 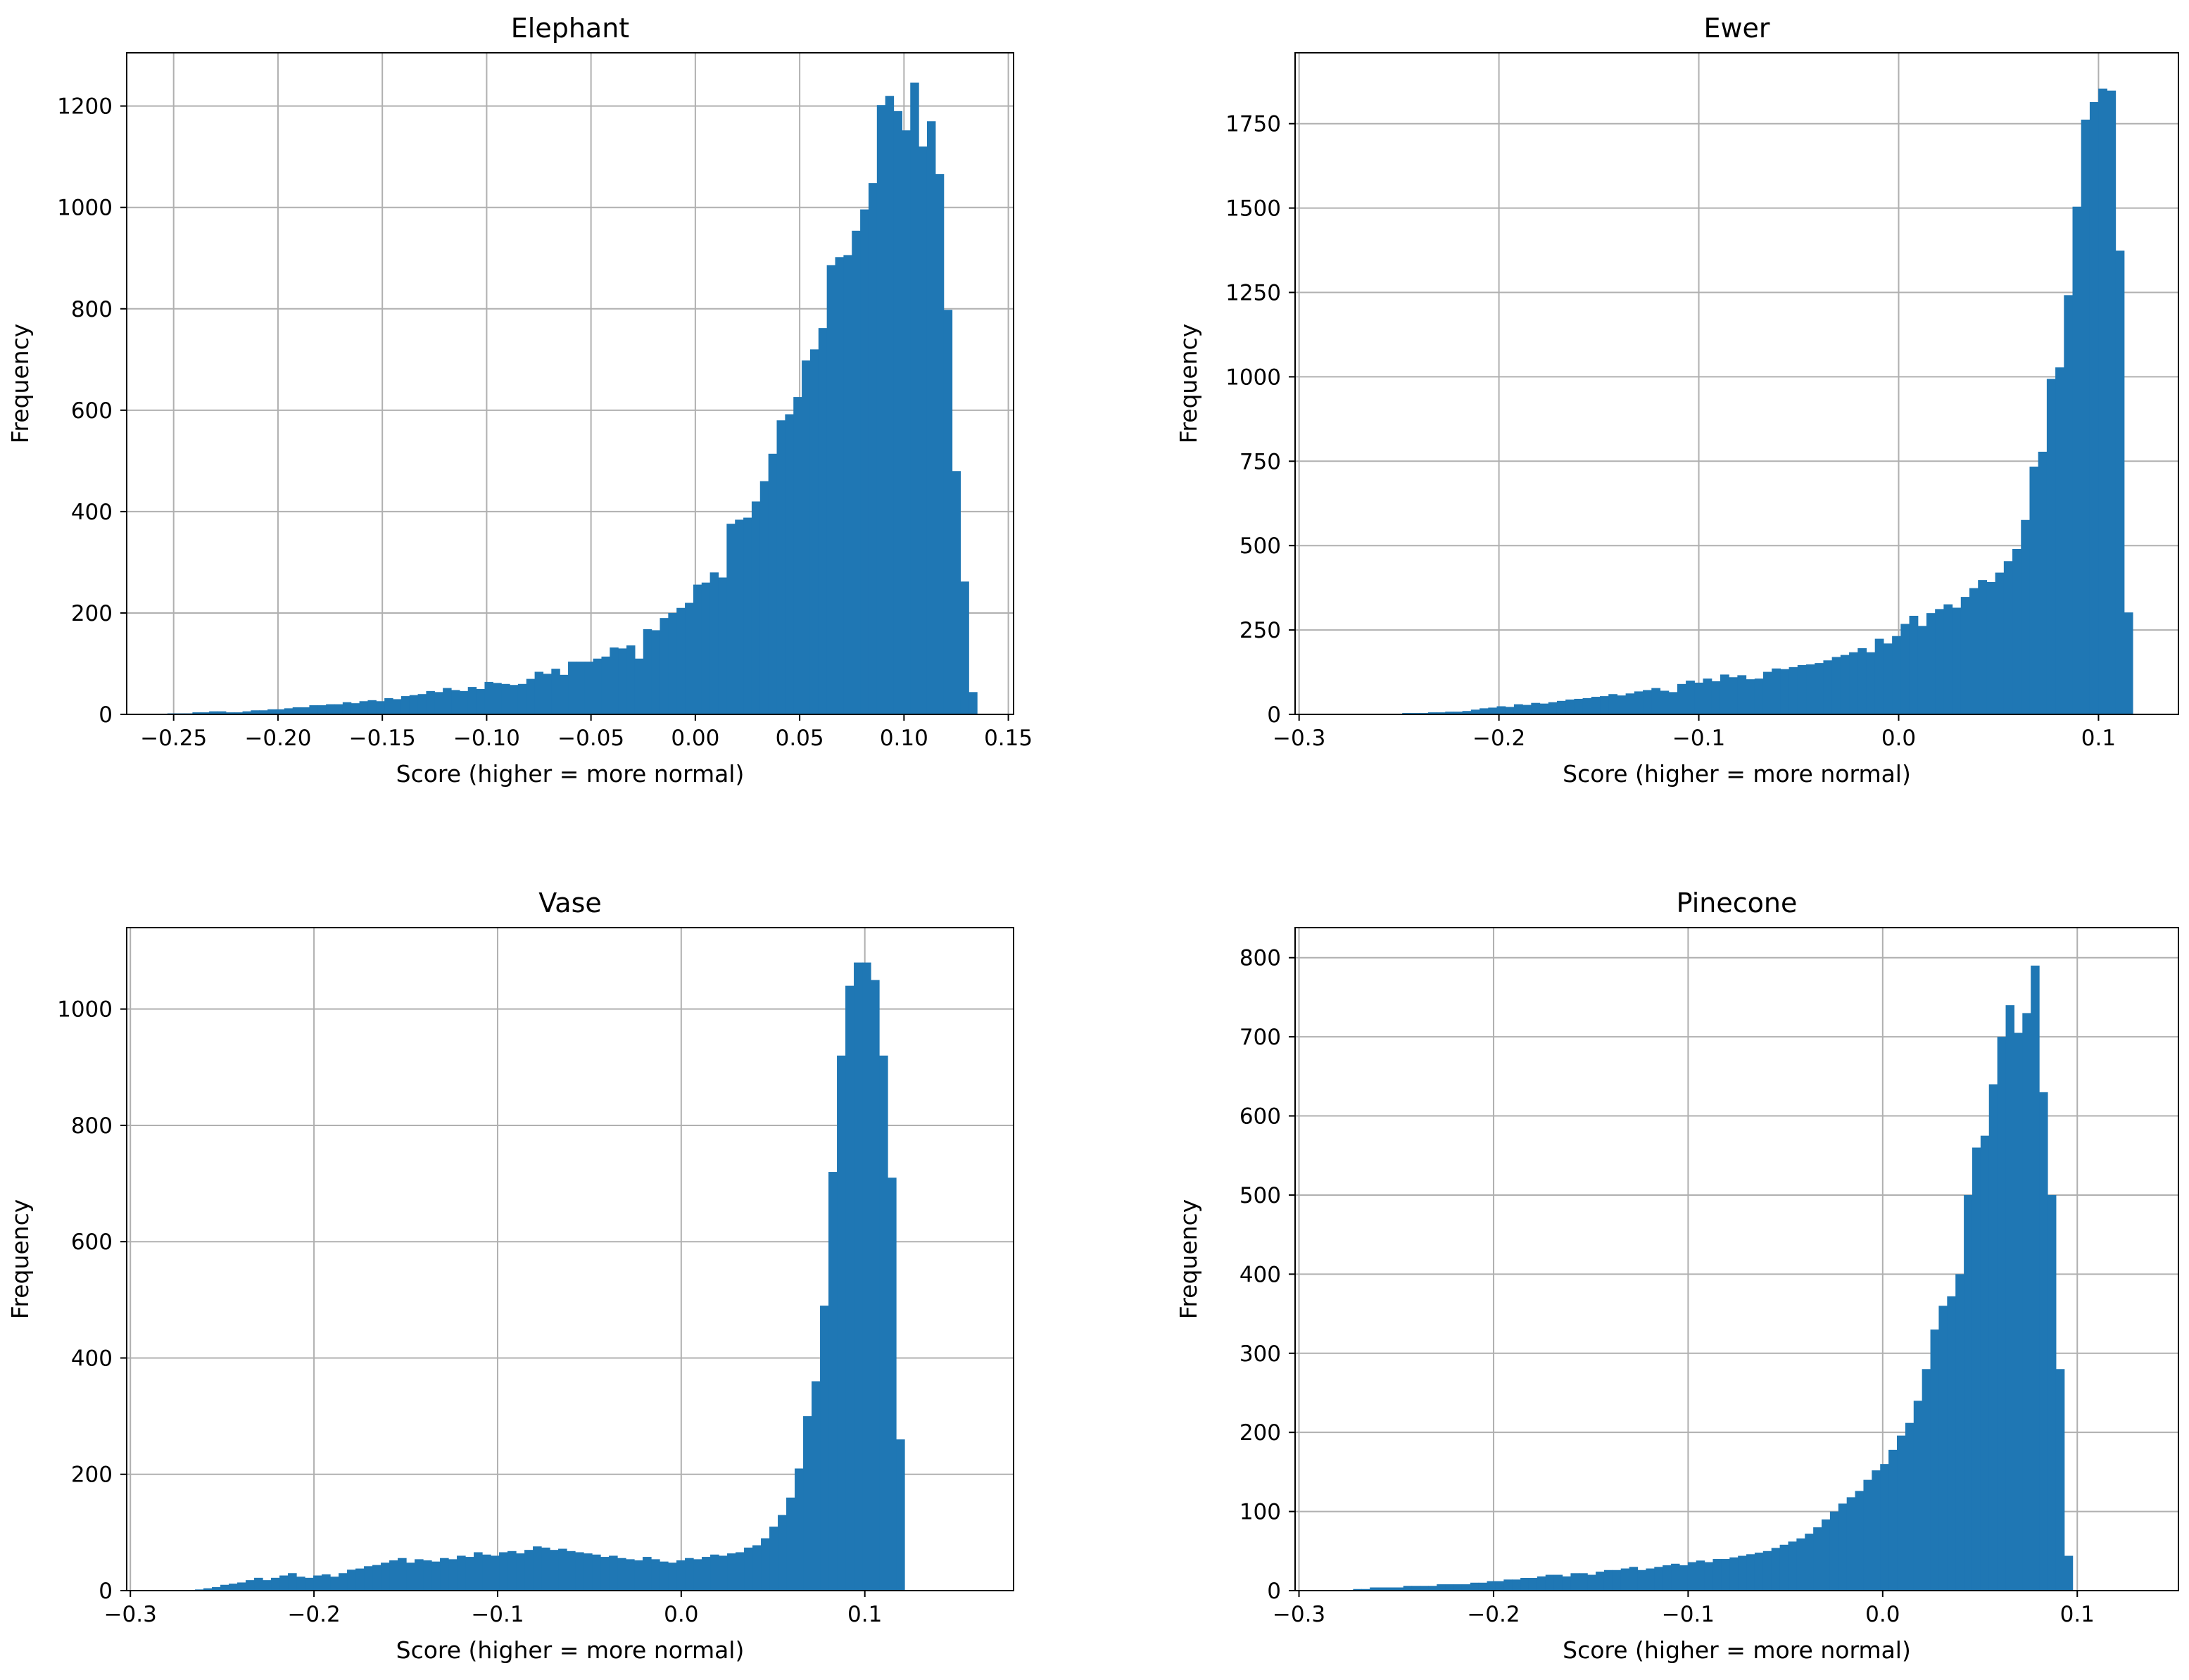 What do you see at coordinates (681, 1615) in the screenshot?
I see `x-tick-label: 0.0` at bounding box center [681, 1615].